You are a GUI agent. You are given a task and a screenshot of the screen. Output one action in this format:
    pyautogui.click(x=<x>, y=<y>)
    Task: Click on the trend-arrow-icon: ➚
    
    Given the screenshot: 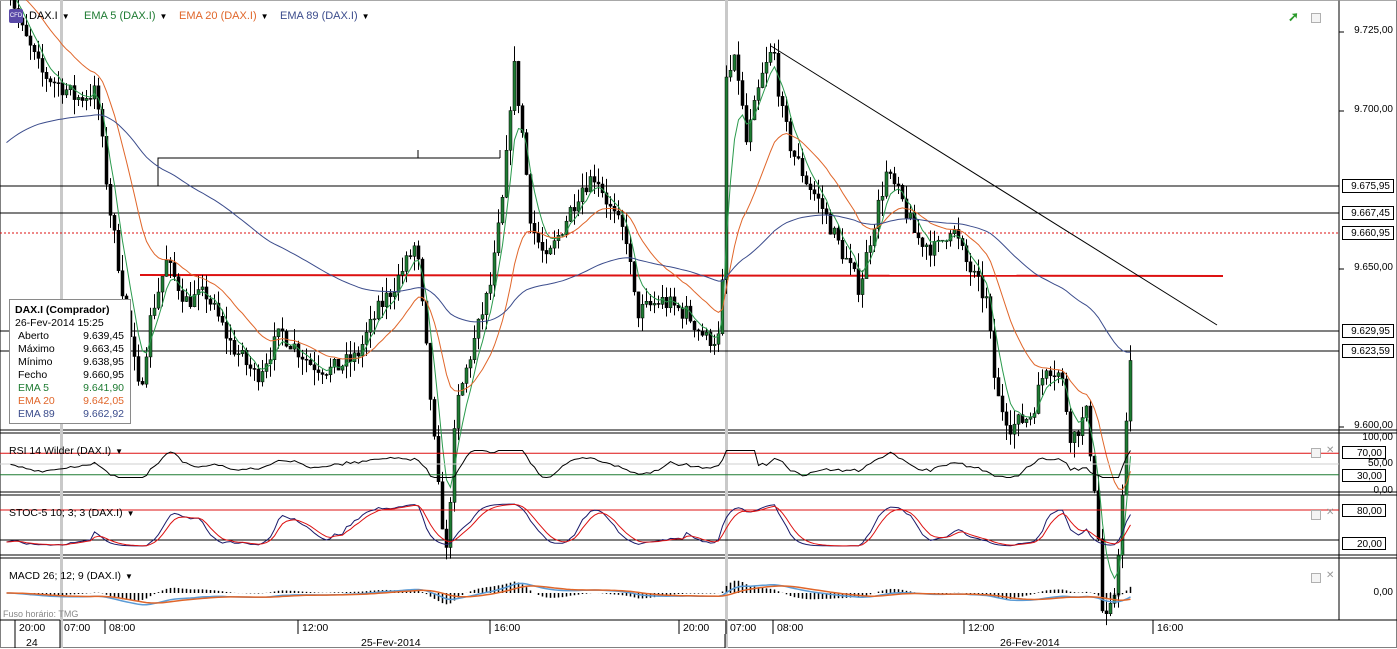 What is the action you would take?
    pyautogui.click(x=1293, y=16)
    